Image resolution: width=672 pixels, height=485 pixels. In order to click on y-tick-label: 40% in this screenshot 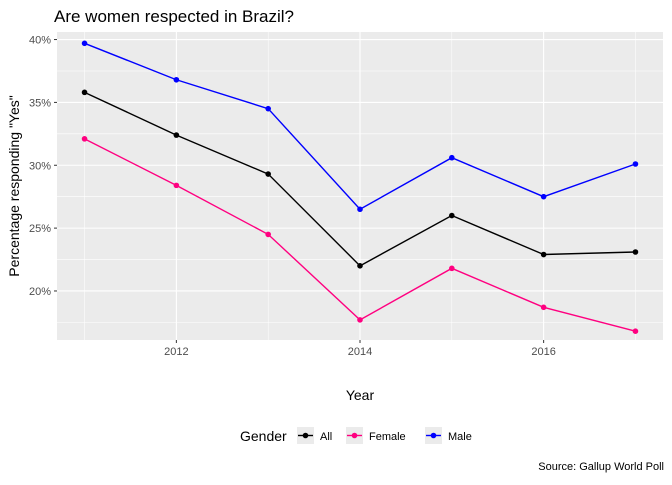, I will do `click(40, 41)`.